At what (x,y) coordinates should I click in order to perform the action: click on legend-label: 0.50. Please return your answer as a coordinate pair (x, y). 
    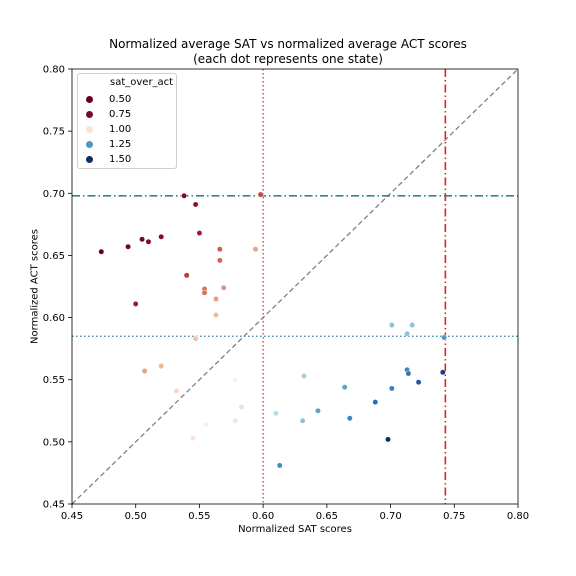
    Looking at the image, I should click on (120, 99).